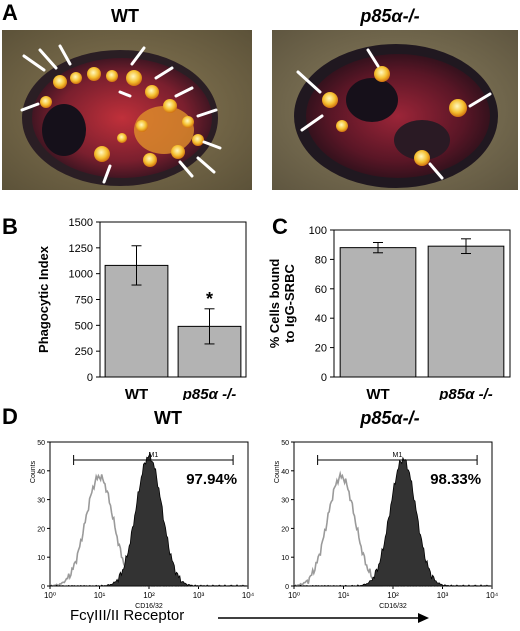 The height and width of the screenshot is (631, 520). Describe the element at coordinates (127, 110) in the screenshot. I see `micrograph-wt` at that location.